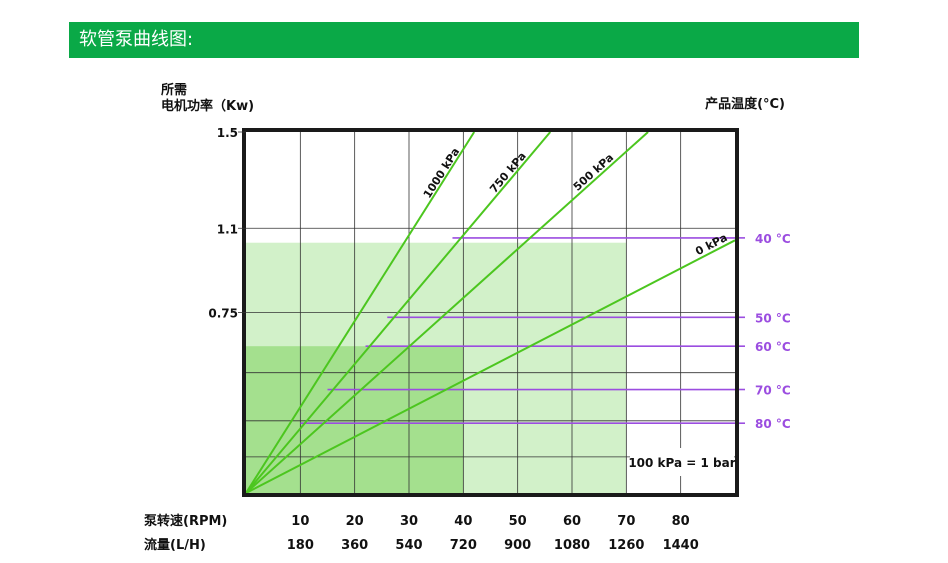 This screenshot has width=948, height=563. I want to click on pressure-curve-label: 1000 kPa, so click(441, 173).